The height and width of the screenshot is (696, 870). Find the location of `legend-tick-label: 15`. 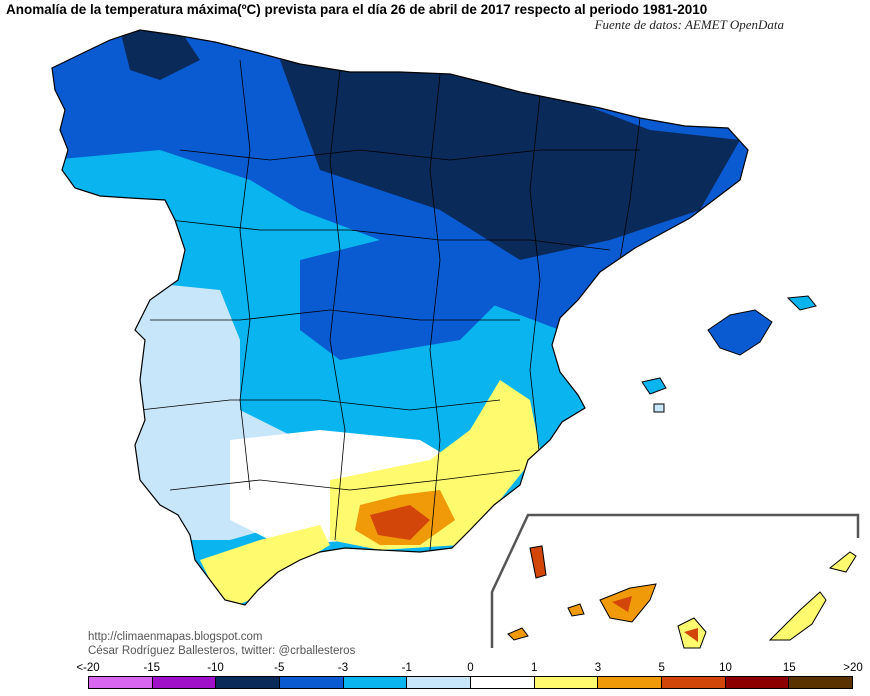

legend-tick-label: 15 is located at coordinates (789, 668).